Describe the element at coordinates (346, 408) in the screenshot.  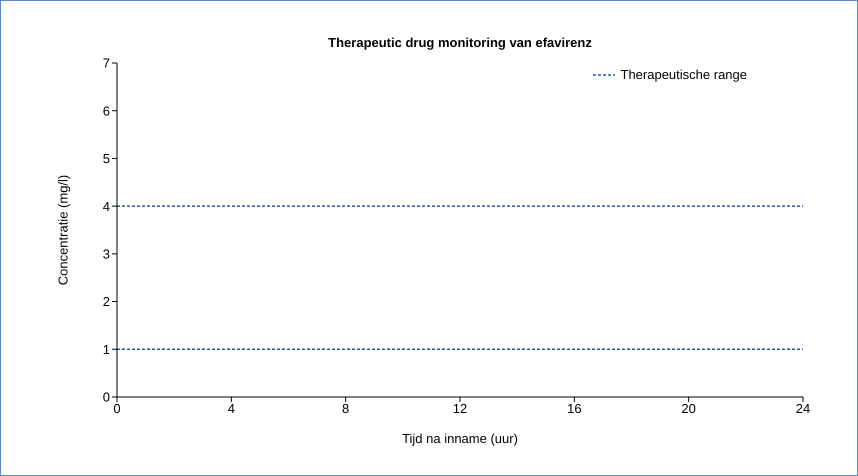
I see `x-tick-label: 8` at that location.